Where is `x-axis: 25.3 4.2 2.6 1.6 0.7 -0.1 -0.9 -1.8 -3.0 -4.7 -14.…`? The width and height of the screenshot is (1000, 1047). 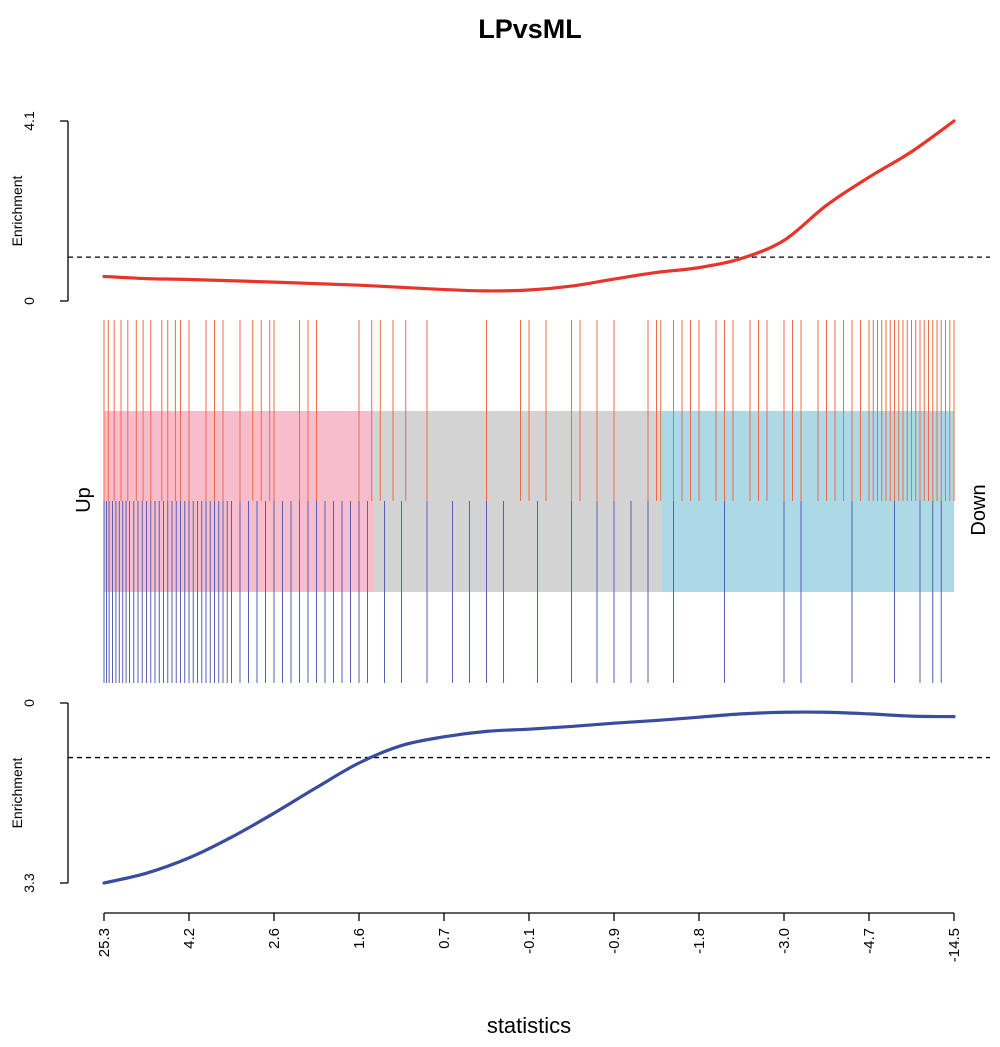
x-axis: 25.3 4.2 2.6 1.6 0.7 -0.1 -0.9 -1.8 -3.0 -4.7 -14.… is located at coordinates (529, 937).